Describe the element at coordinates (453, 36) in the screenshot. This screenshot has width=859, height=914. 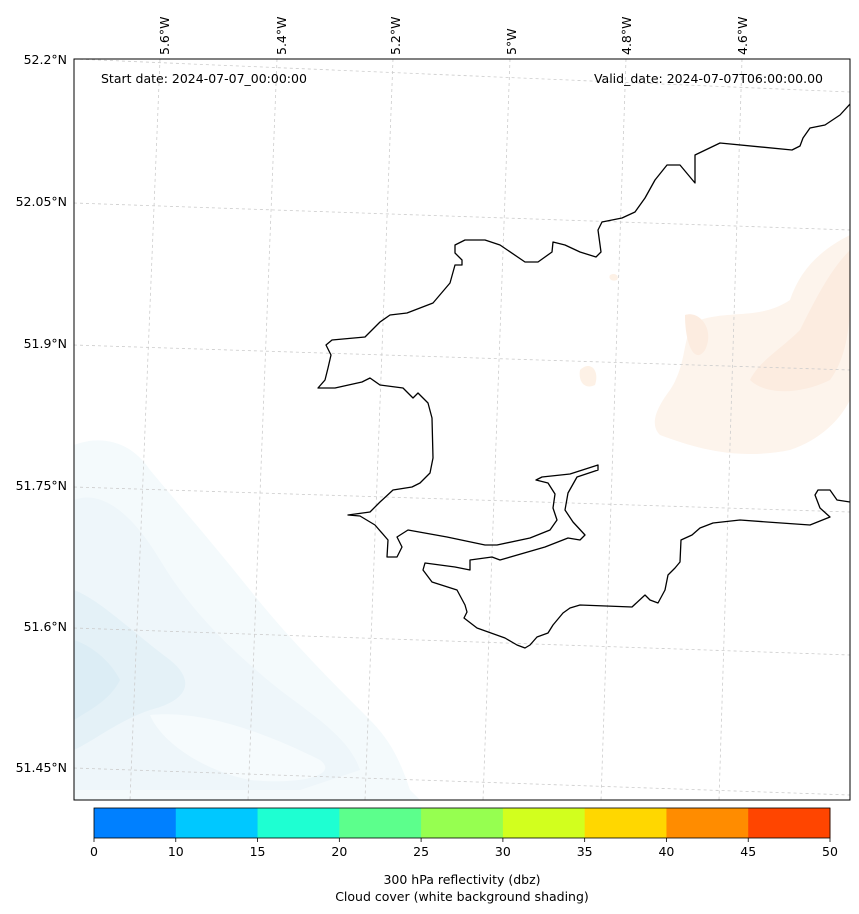
I see `longitude-labels: 5.6°W 5.4°W 5.2°W 5°W 4.8°W 4.6°W` at that location.